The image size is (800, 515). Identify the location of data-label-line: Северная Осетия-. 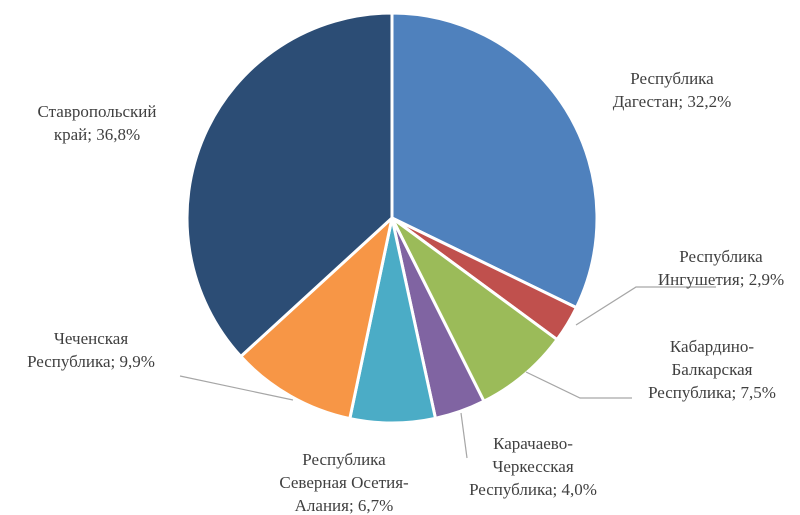
(344, 482).